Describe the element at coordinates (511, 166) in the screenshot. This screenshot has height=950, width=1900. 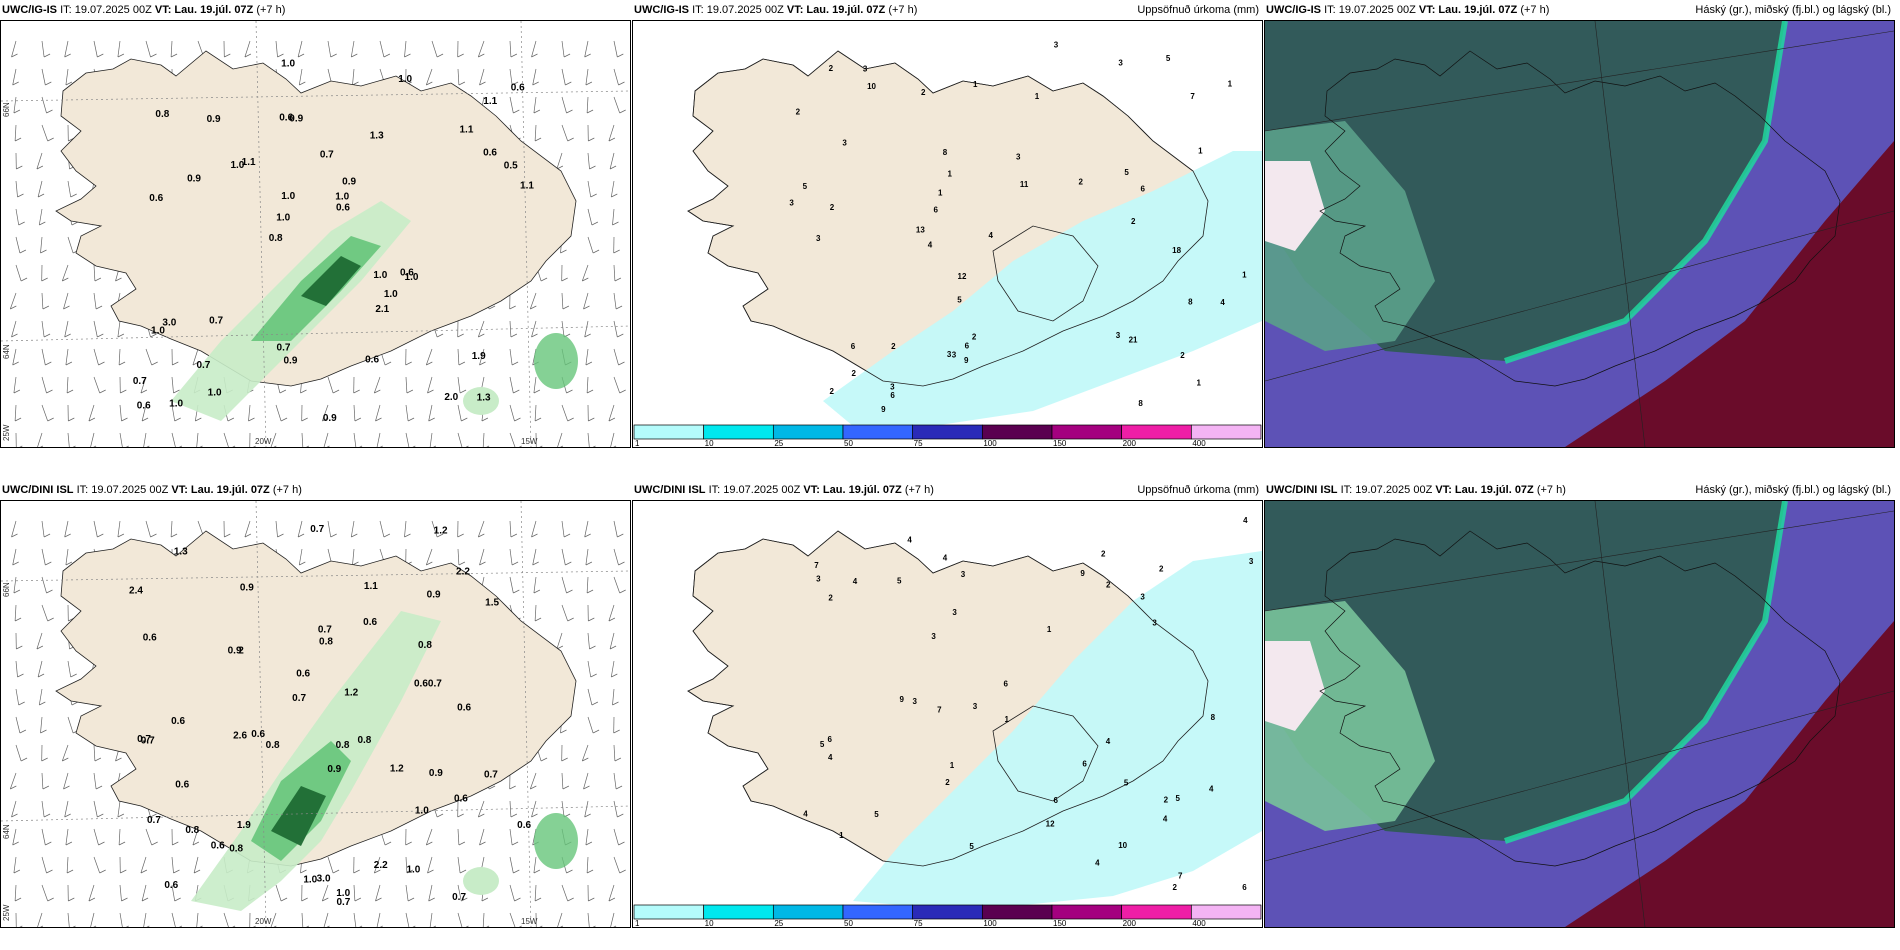
I see `precip-value-label: 0.5` at that location.